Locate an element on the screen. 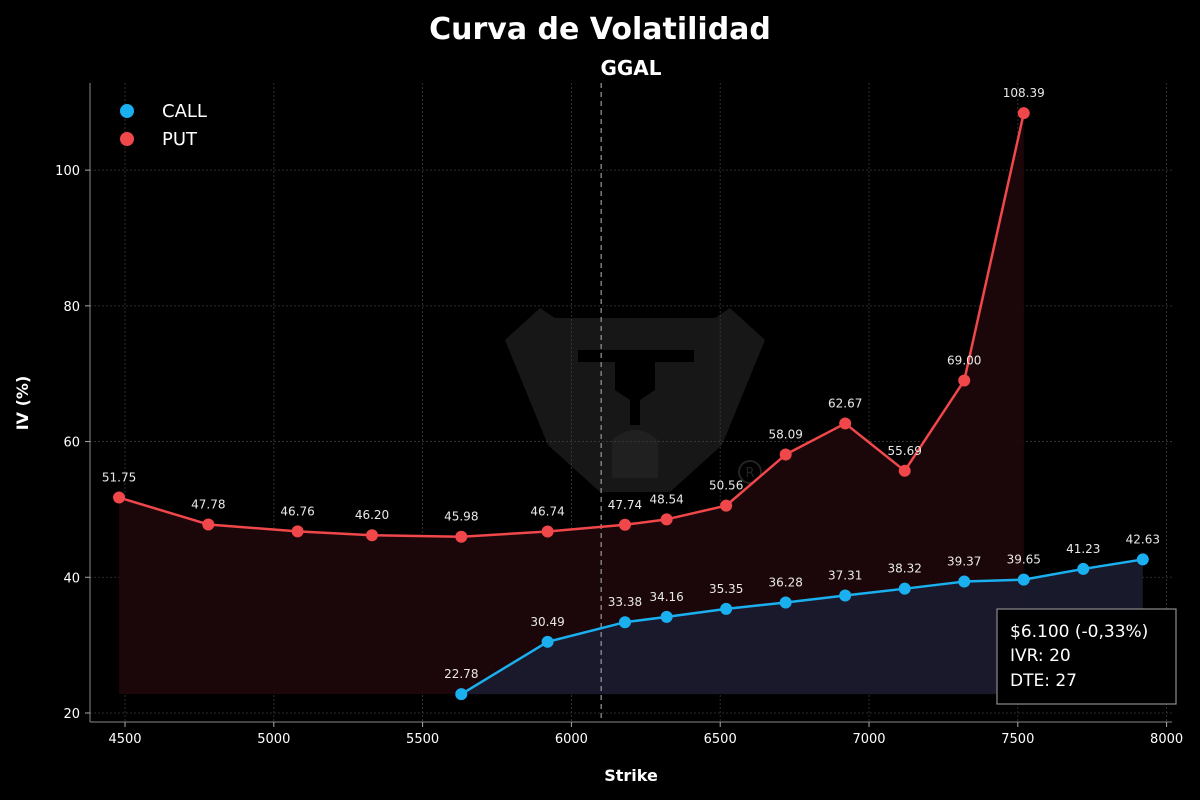  data-label-put: 69.00 is located at coordinates (964, 360).